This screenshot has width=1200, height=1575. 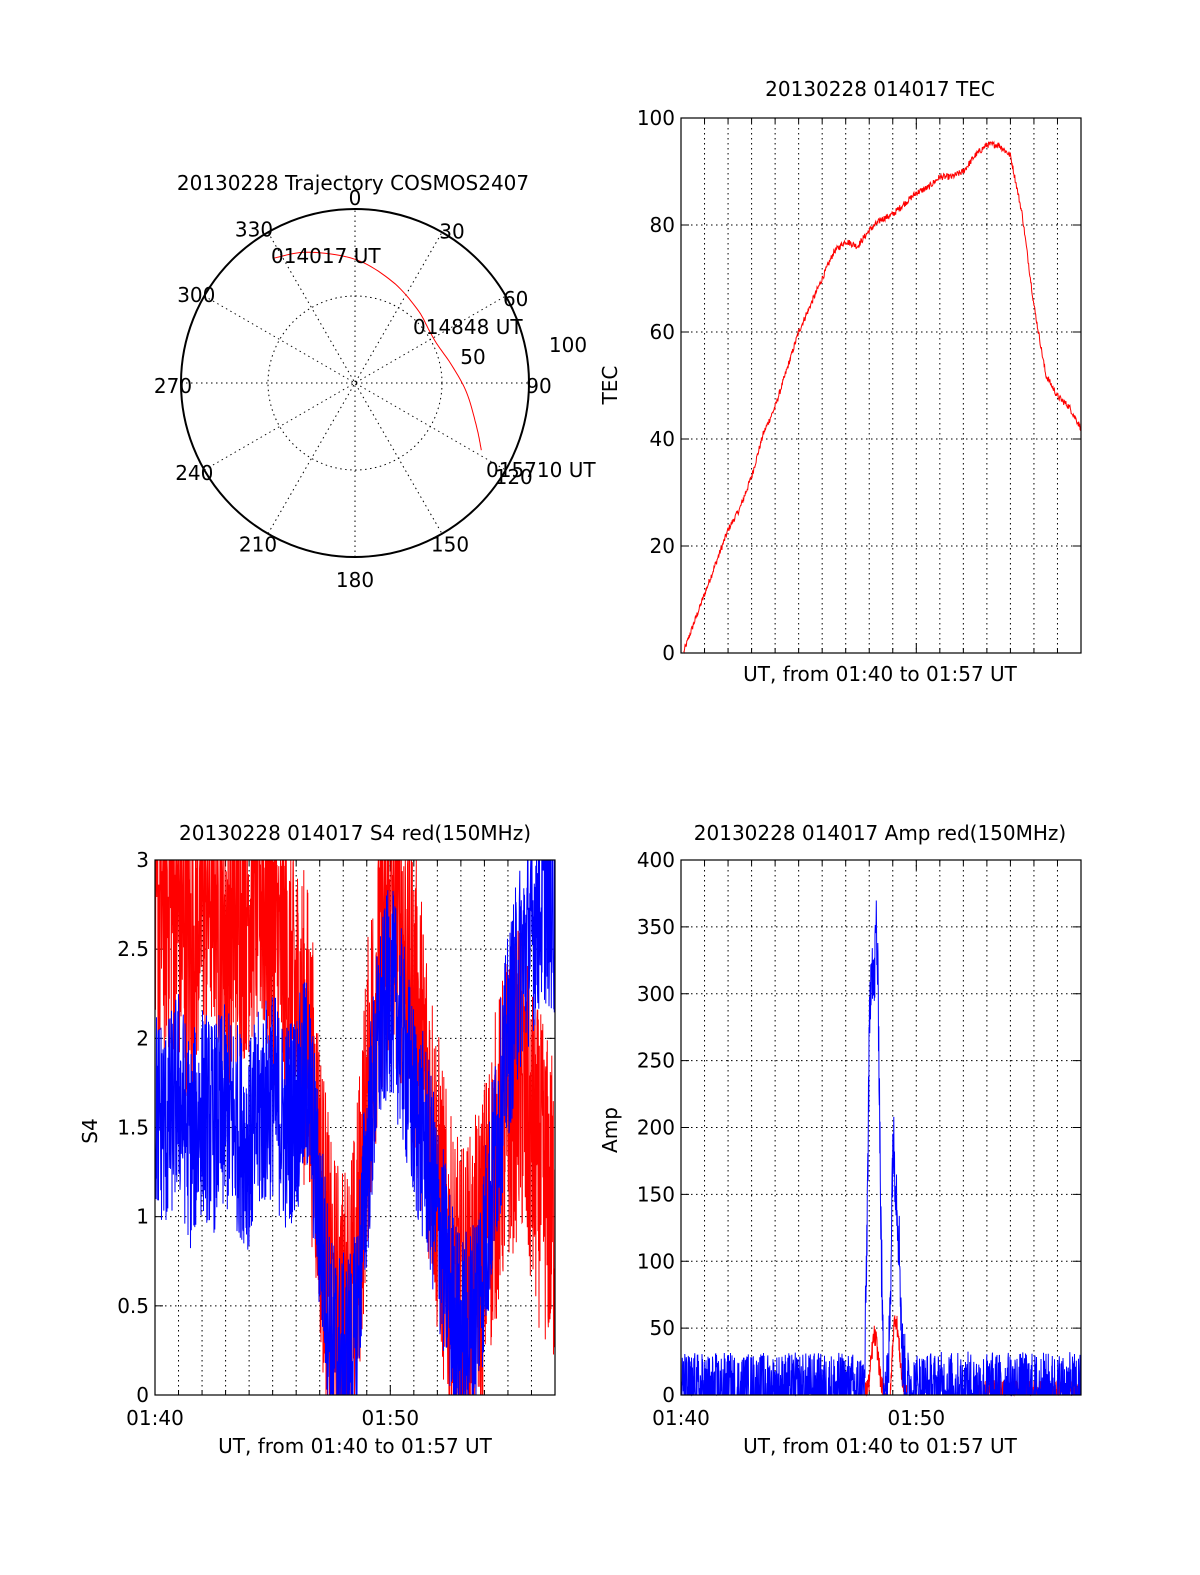 What do you see at coordinates (662, 332) in the screenshot?
I see `y-tick-label: 60` at bounding box center [662, 332].